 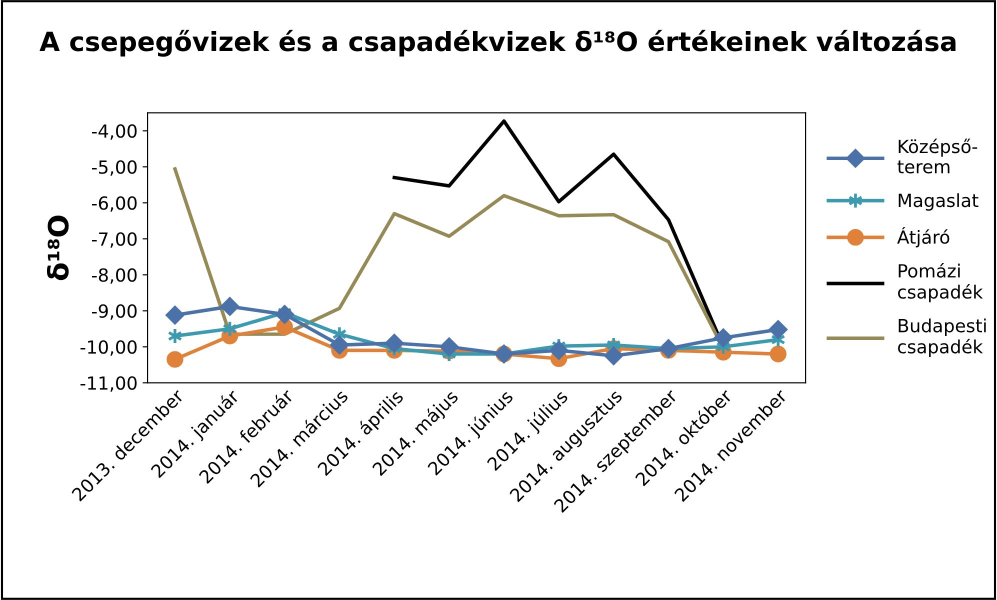 I want to click on y-tick-label: -11,00, so click(x=108, y=384).